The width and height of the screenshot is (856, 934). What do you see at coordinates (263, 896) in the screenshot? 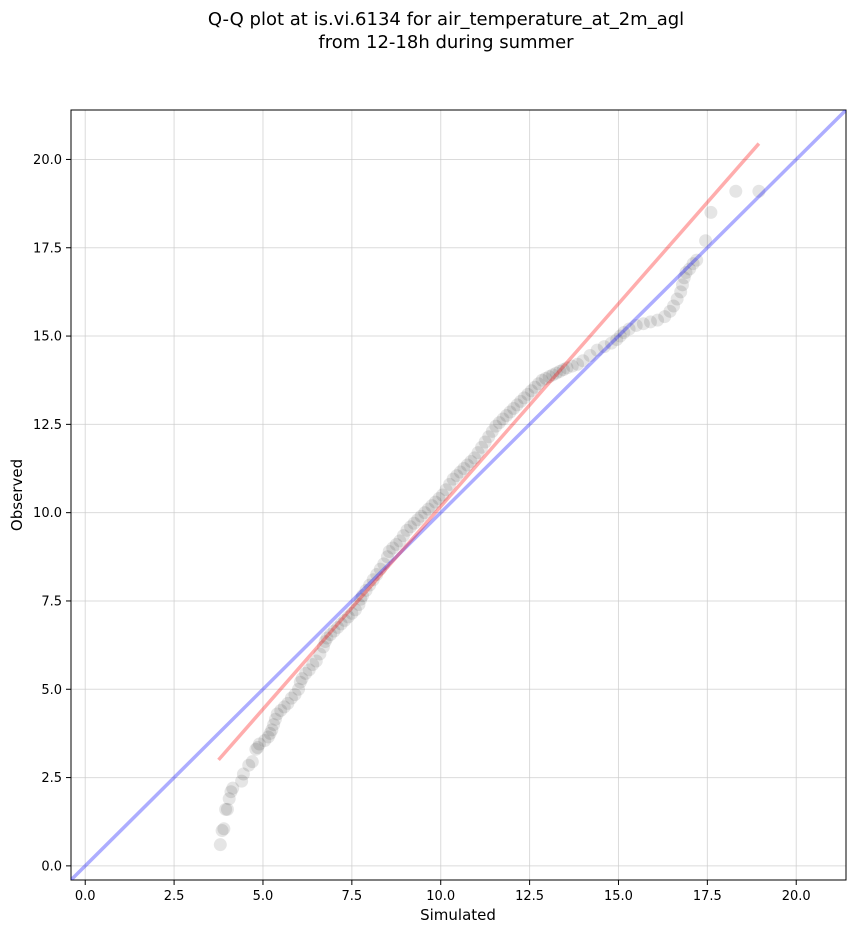
I see `x-tick-label: 5.0` at bounding box center [263, 896].